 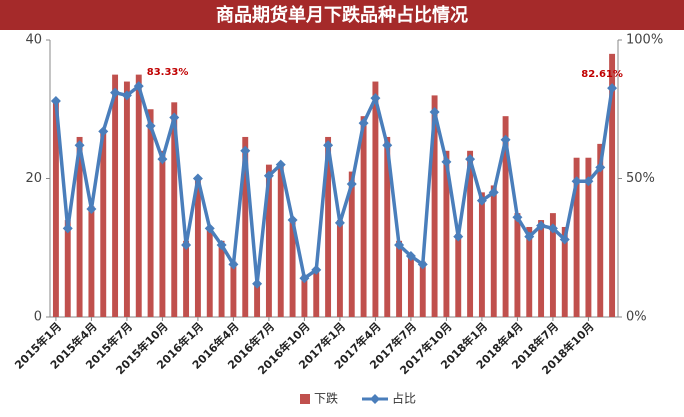 What do you see at coordinates (404, 398) in the screenshot?
I see `legend-label: 占比` at bounding box center [404, 398].